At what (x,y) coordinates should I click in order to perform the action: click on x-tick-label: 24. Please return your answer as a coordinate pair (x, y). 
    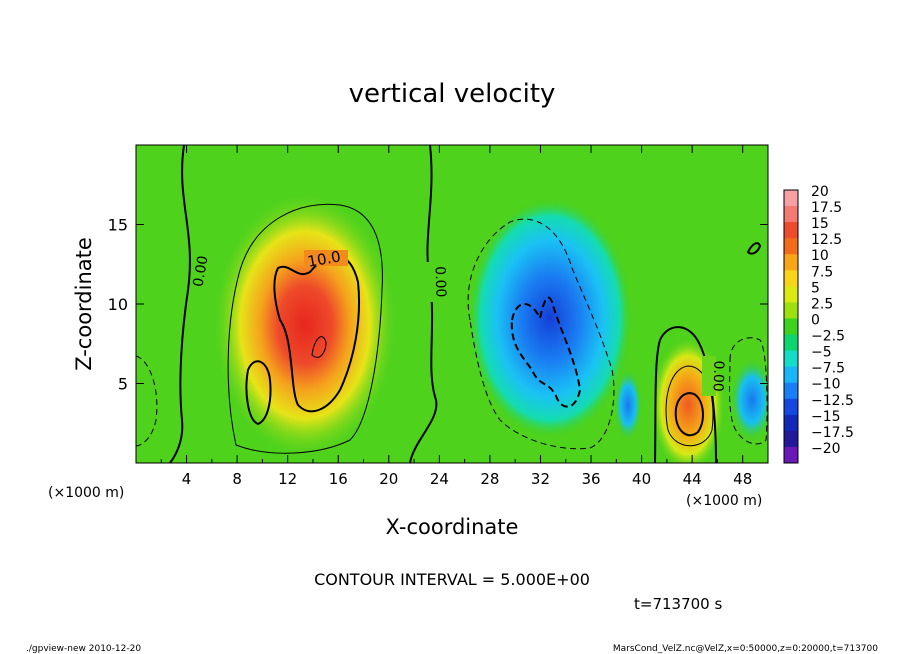
    Looking at the image, I should click on (439, 479).